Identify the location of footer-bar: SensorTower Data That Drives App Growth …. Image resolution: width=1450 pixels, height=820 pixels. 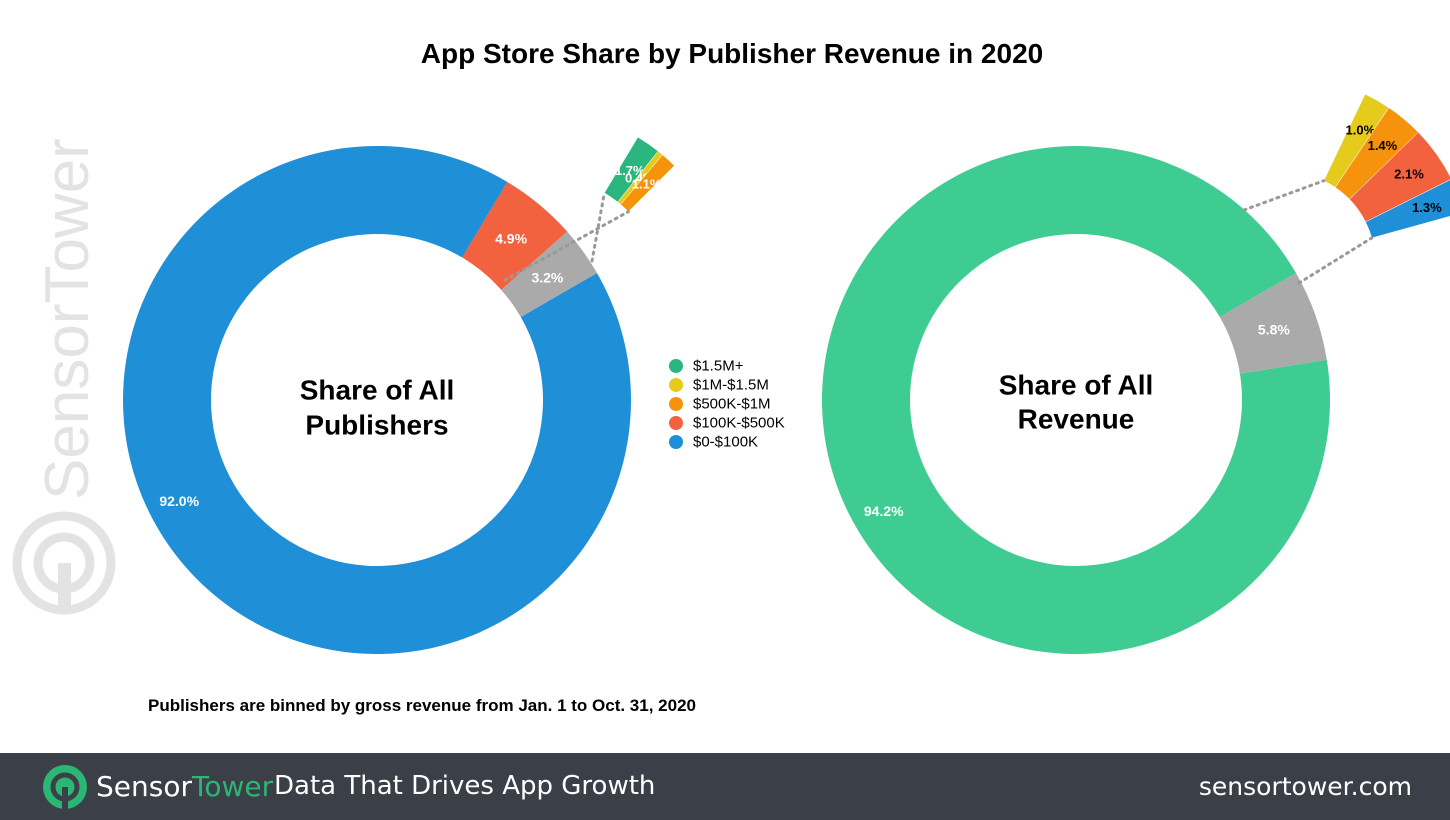
(725, 786).